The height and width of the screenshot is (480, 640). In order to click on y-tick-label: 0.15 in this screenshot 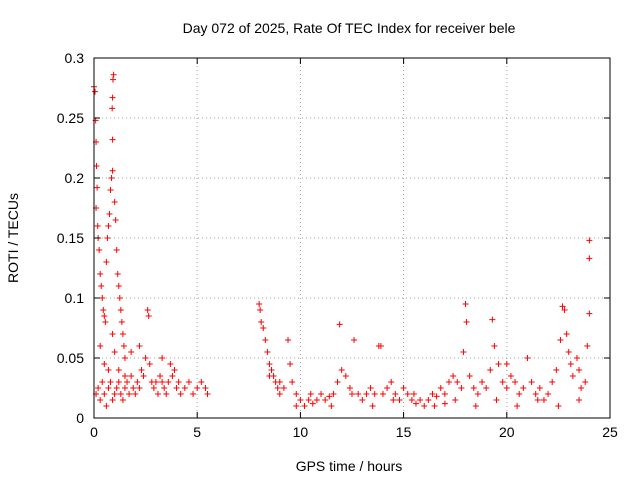, I will do `click(70, 238)`.